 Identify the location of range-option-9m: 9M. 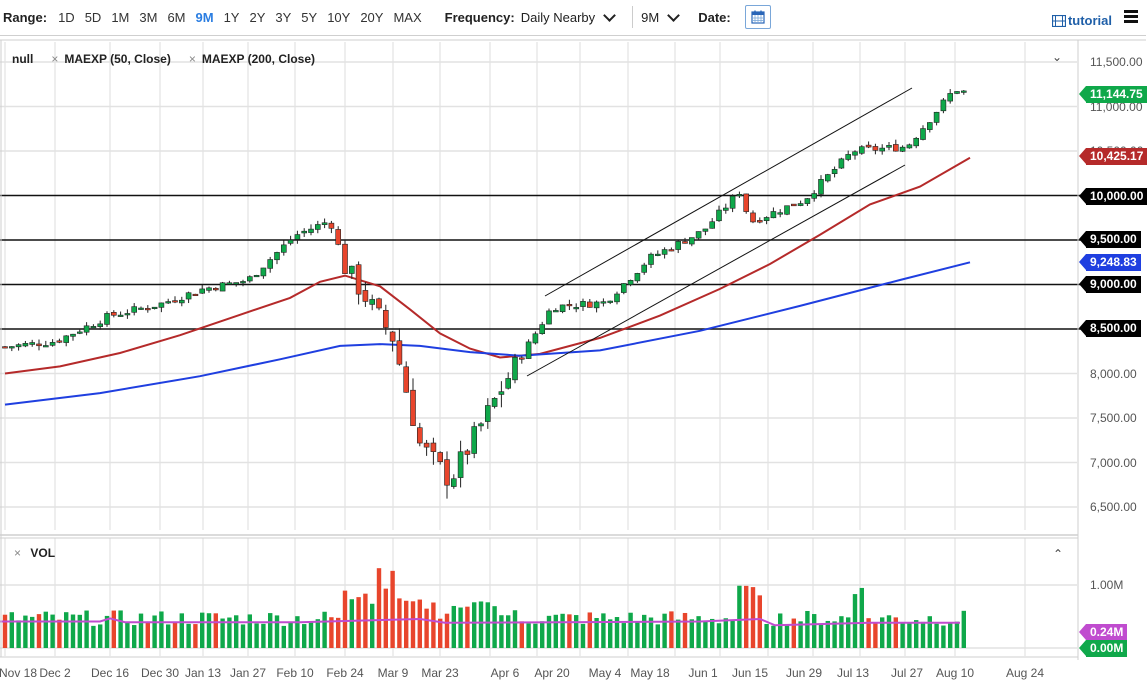
(204, 17).